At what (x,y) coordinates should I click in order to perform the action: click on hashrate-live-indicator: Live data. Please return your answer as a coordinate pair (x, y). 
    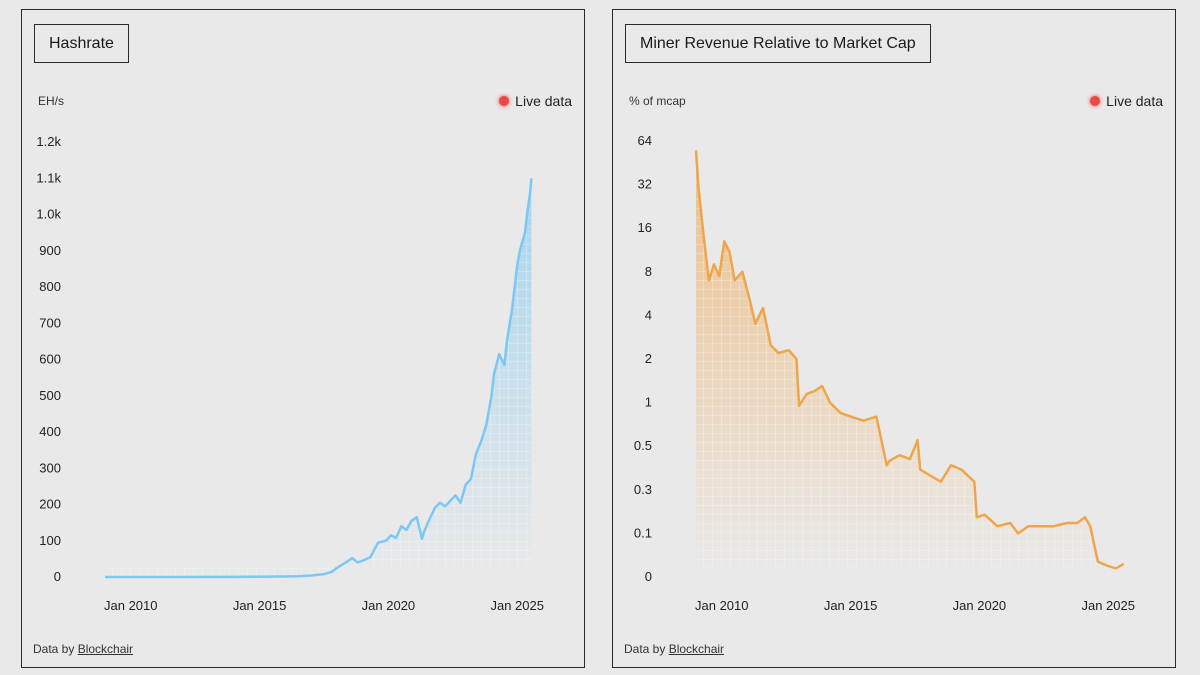
    Looking at the image, I should click on (535, 101).